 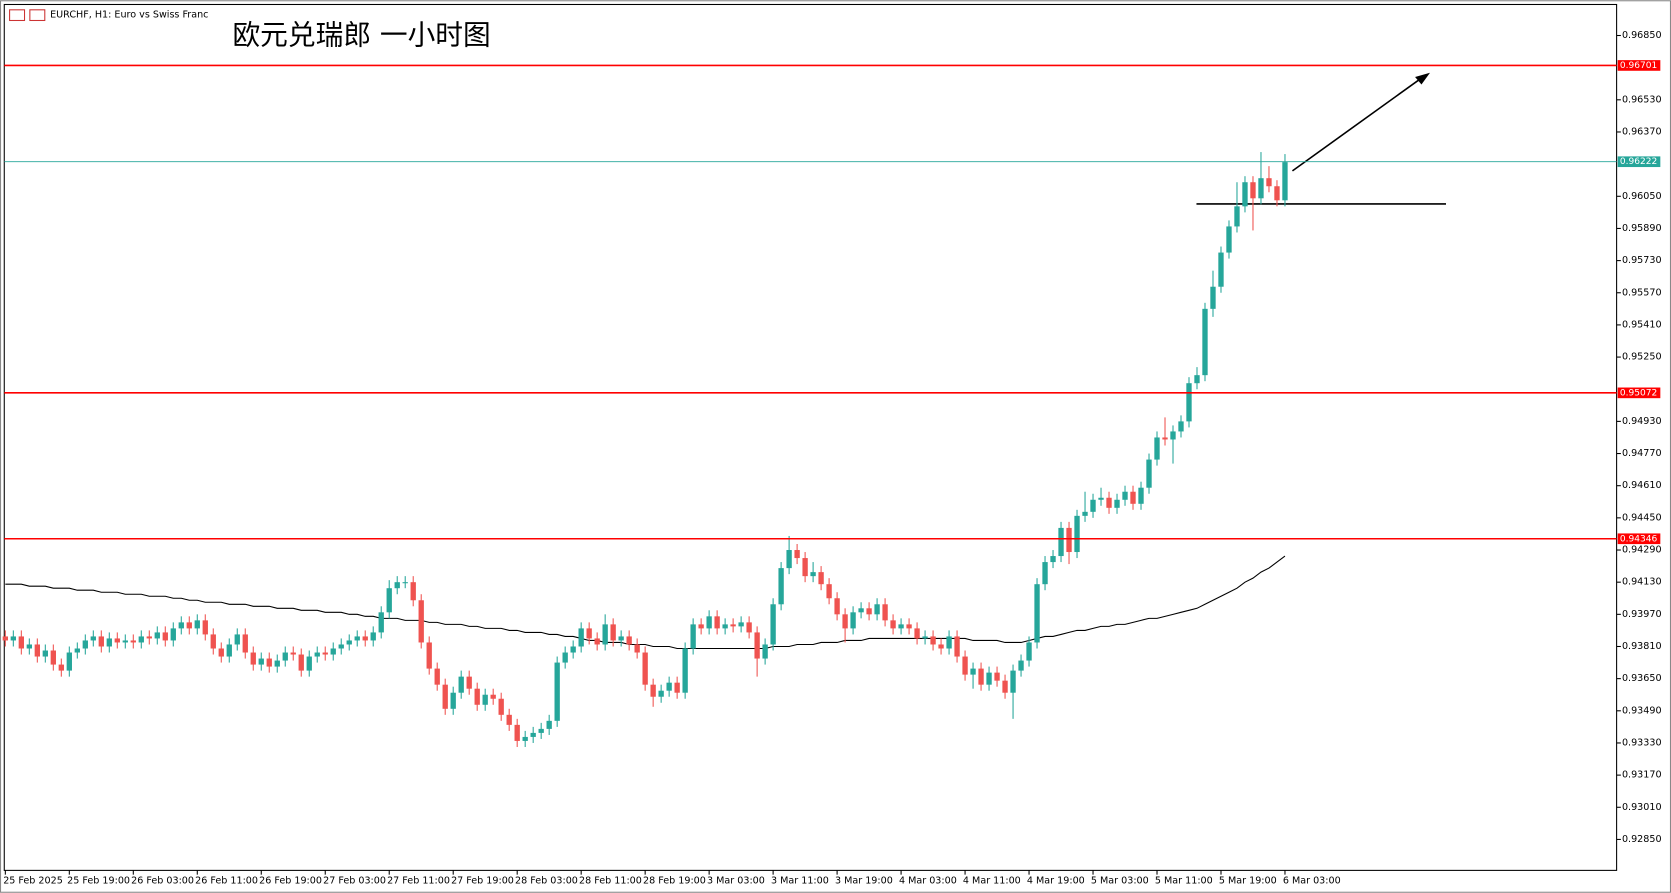 What do you see at coordinates (1642, 582) in the screenshot?
I see `y-tick-label: 0.94130` at bounding box center [1642, 582].